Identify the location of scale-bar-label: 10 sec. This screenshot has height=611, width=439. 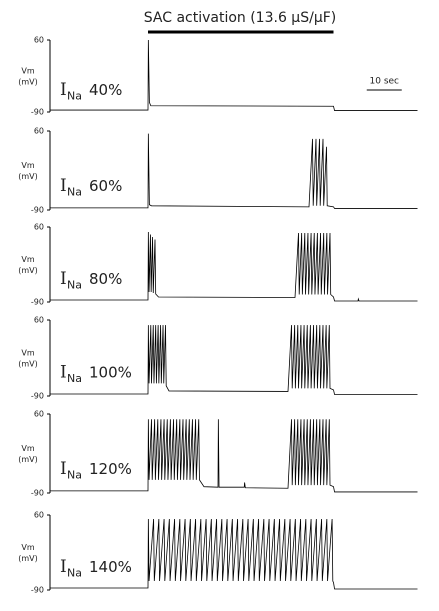
(385, 82).